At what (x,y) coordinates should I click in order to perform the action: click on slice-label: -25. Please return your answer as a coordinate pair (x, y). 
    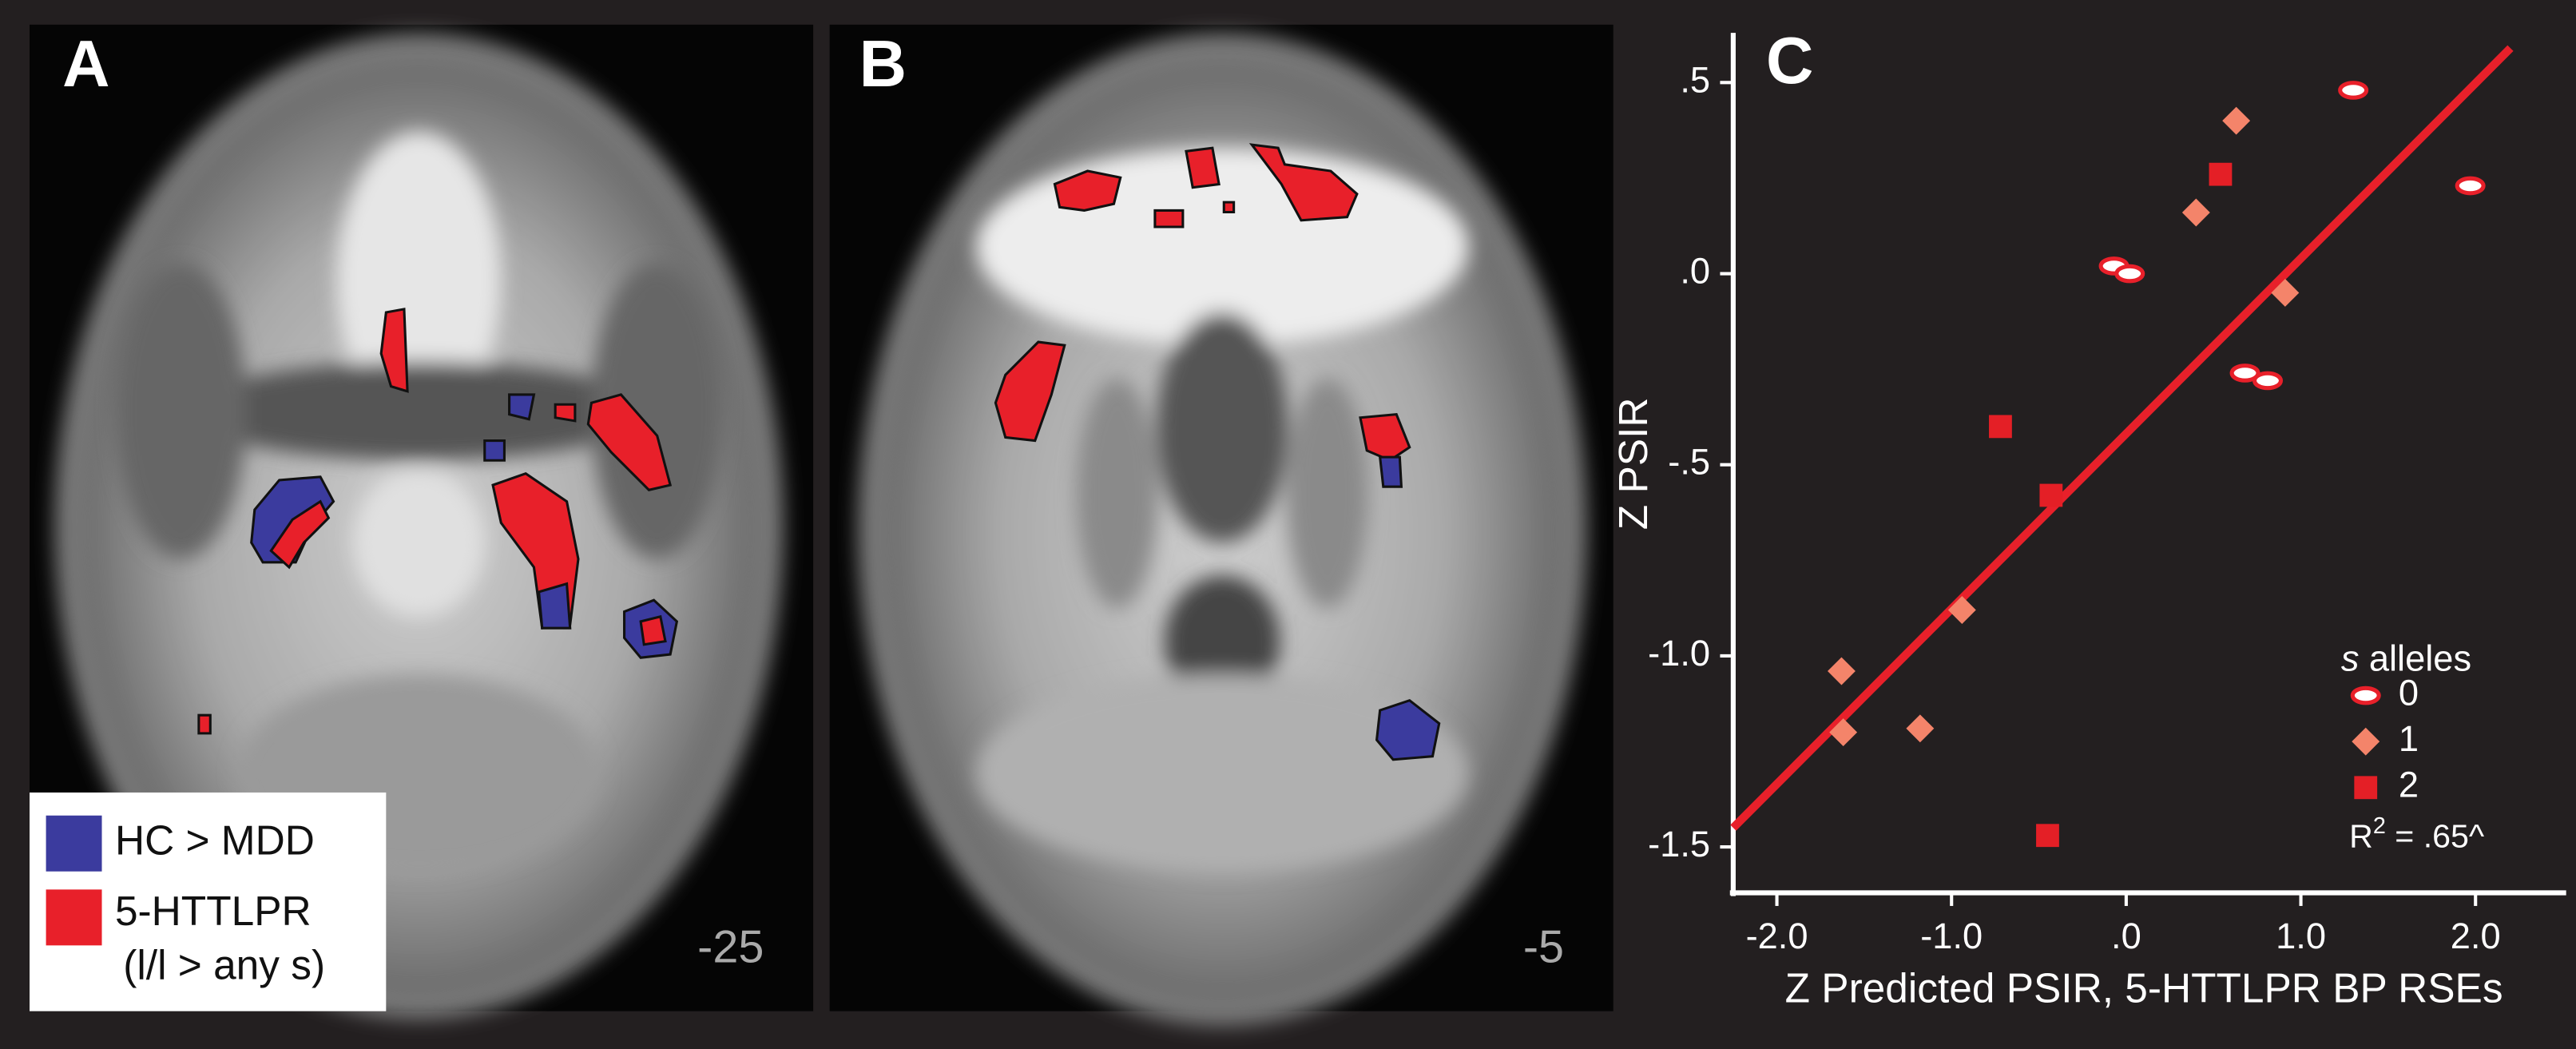
    Looking at the image, I should click on (730, 947).